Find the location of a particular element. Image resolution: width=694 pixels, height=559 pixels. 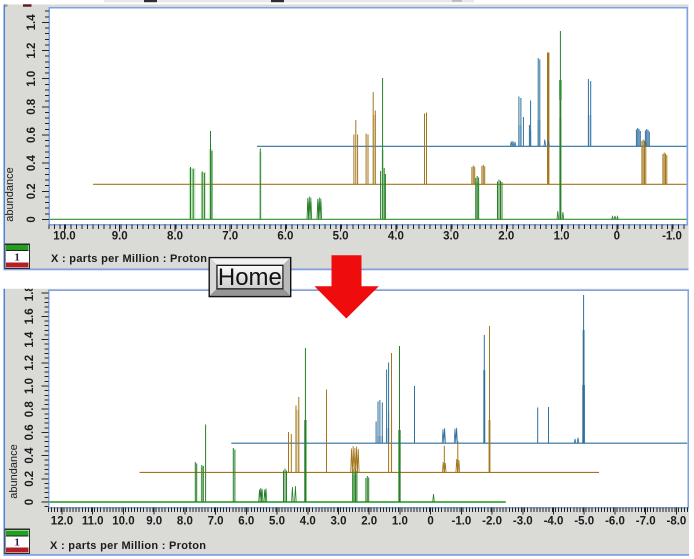

svg-text: -3.0 is located at coordinates (523, 522).